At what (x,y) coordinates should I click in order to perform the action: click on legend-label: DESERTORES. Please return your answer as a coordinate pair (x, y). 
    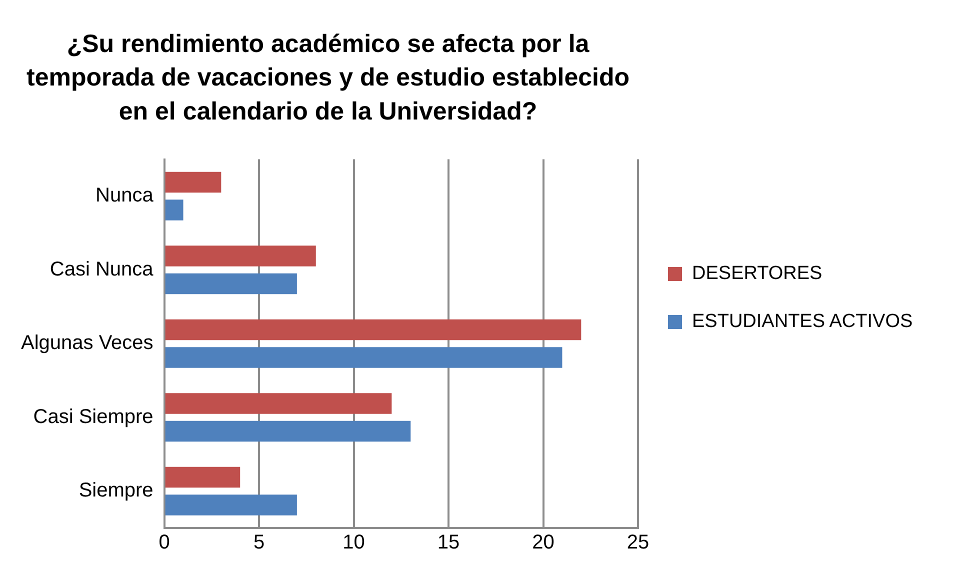
    Looking at the image, I should click on (757, 274).